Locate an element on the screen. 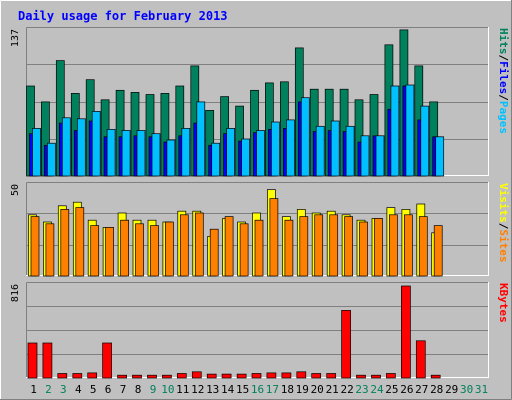 The image size is (512, 400). y-max-label: 816 is located at coordinates (15, 293).